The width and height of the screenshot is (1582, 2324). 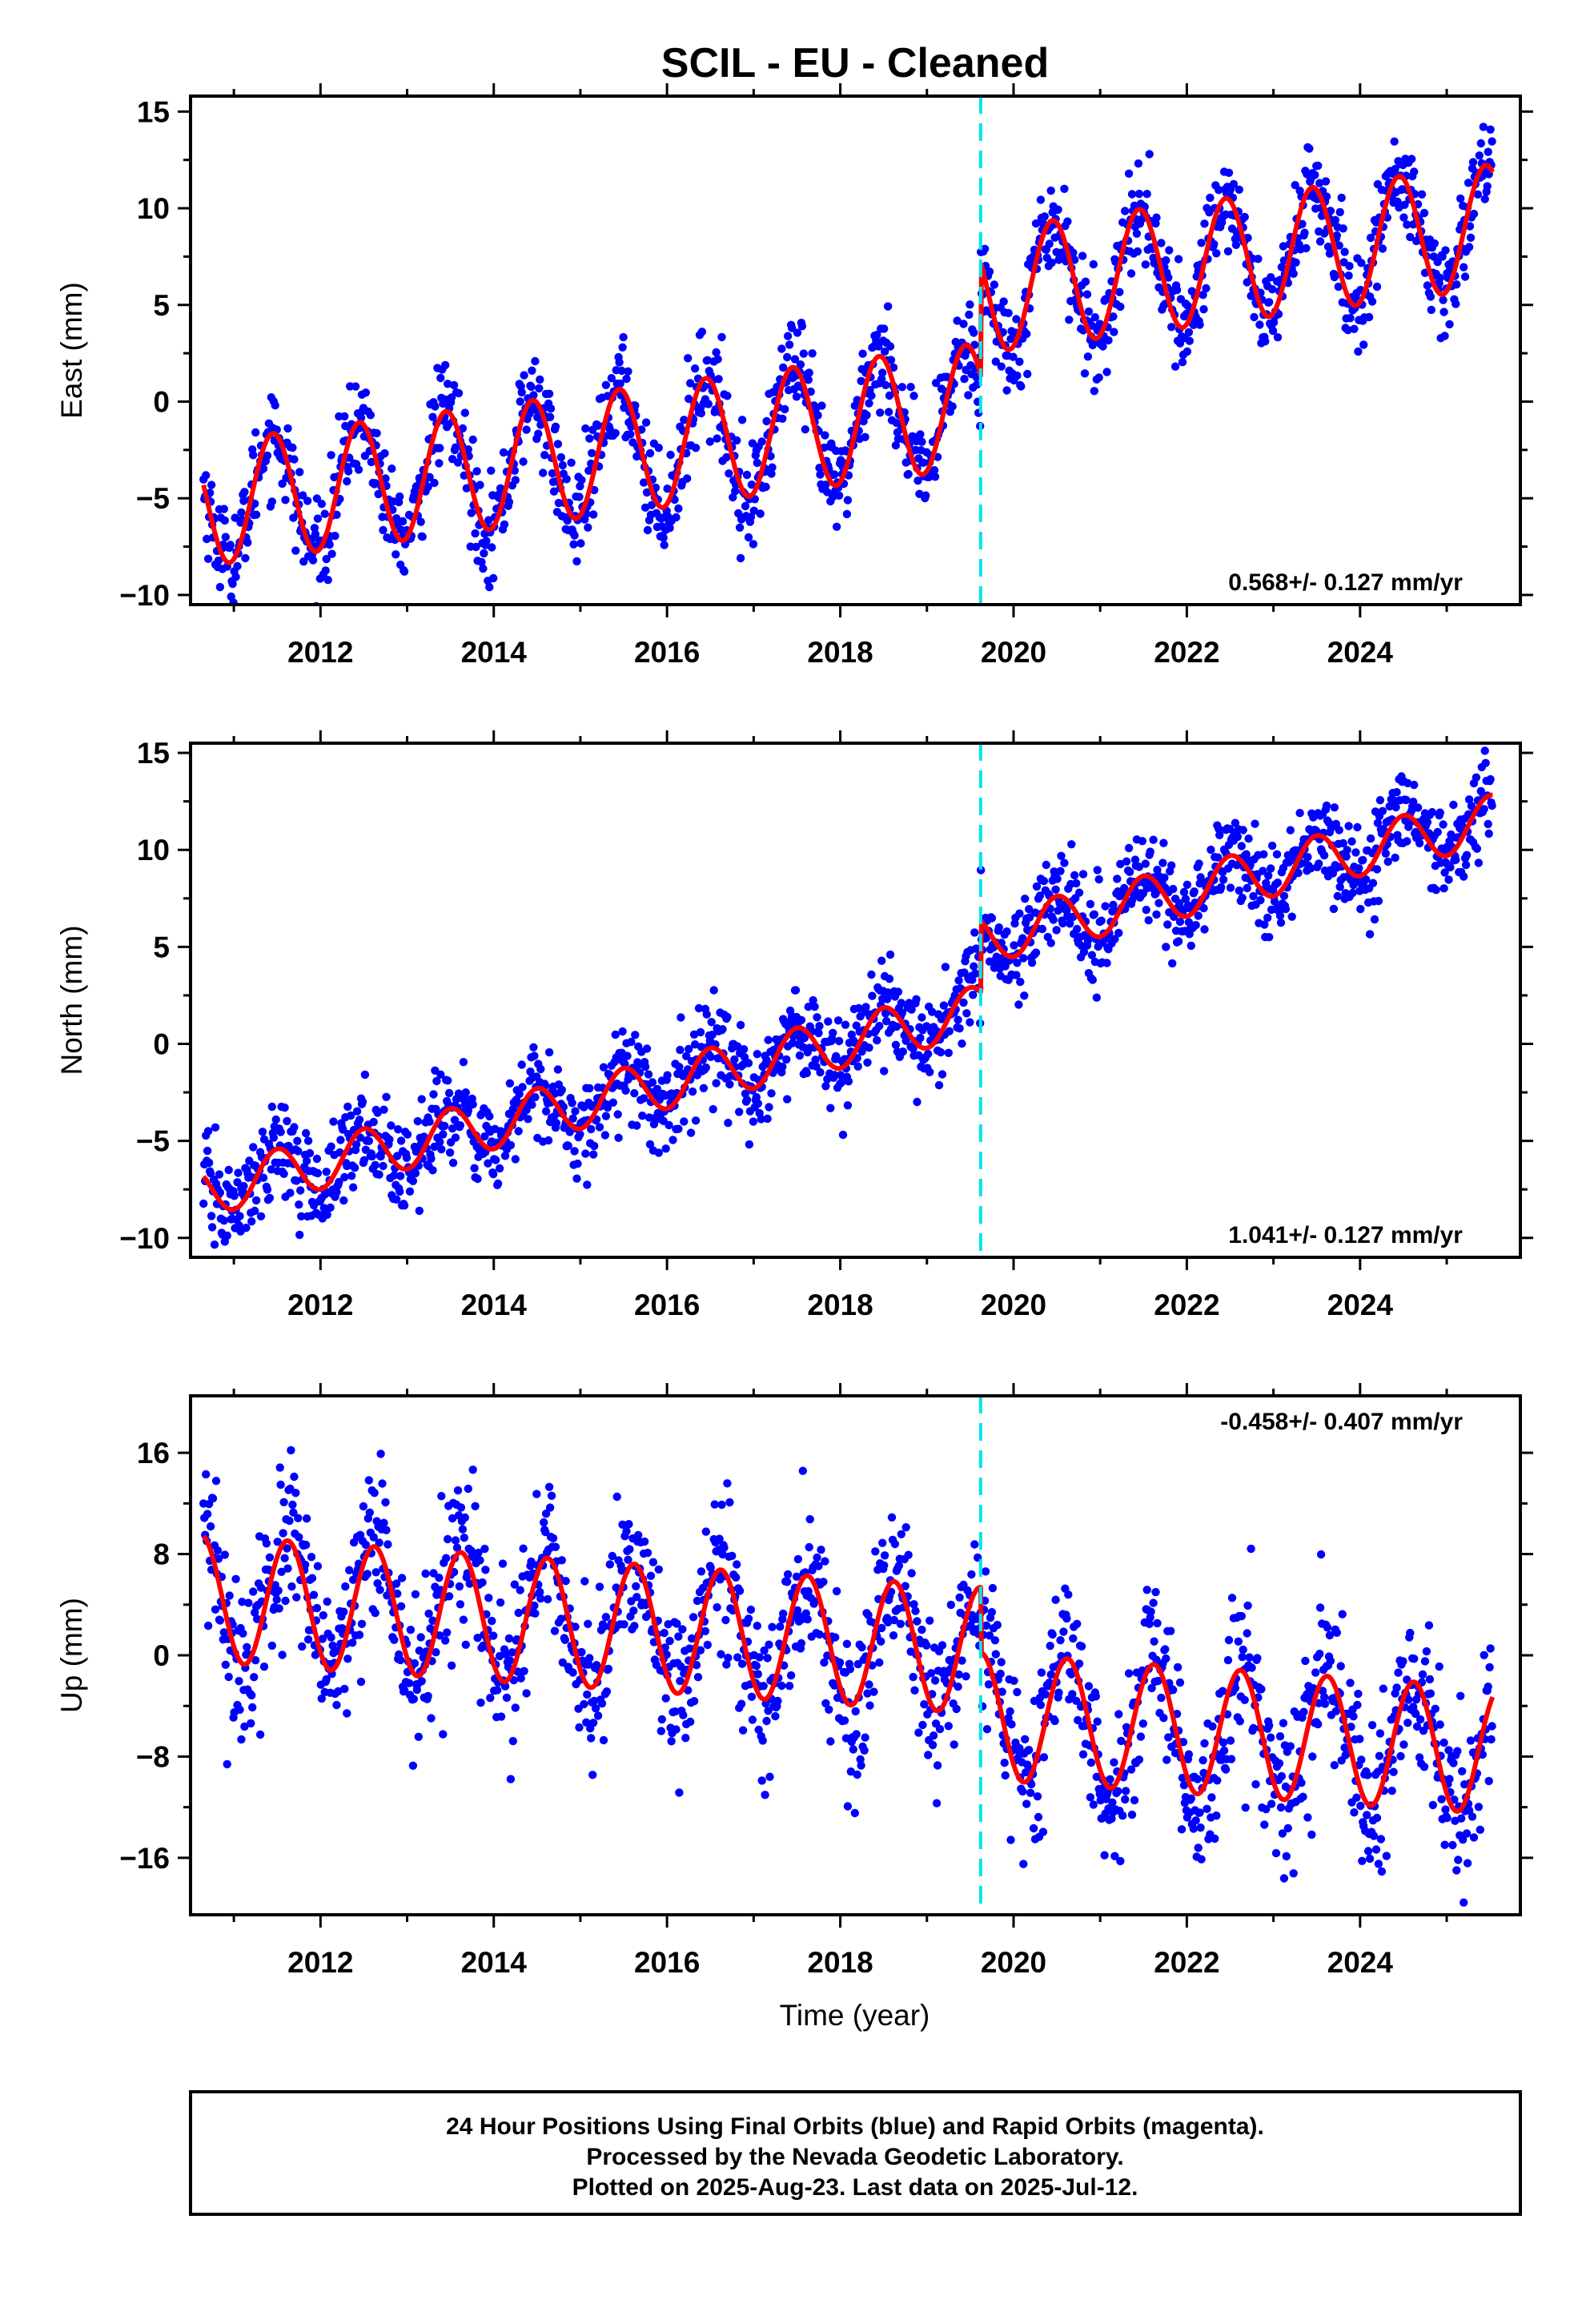 I want to click on x-tick-label: 2012, so click(x=320, y=652).